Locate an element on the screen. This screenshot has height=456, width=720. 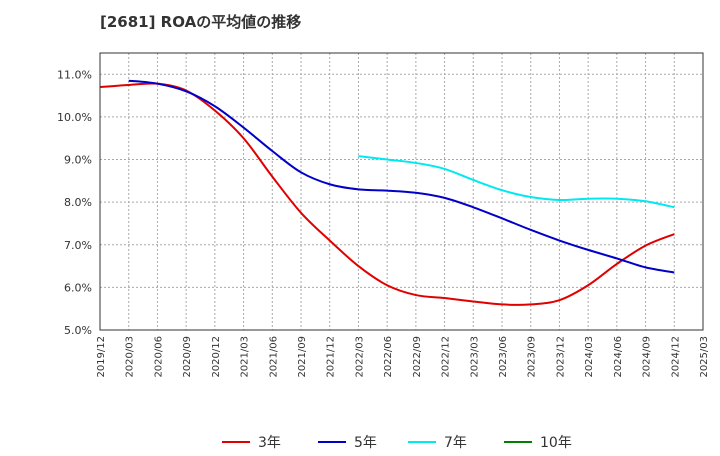
x-tick-label: 2020/09 is located at coordinates (187, 357).